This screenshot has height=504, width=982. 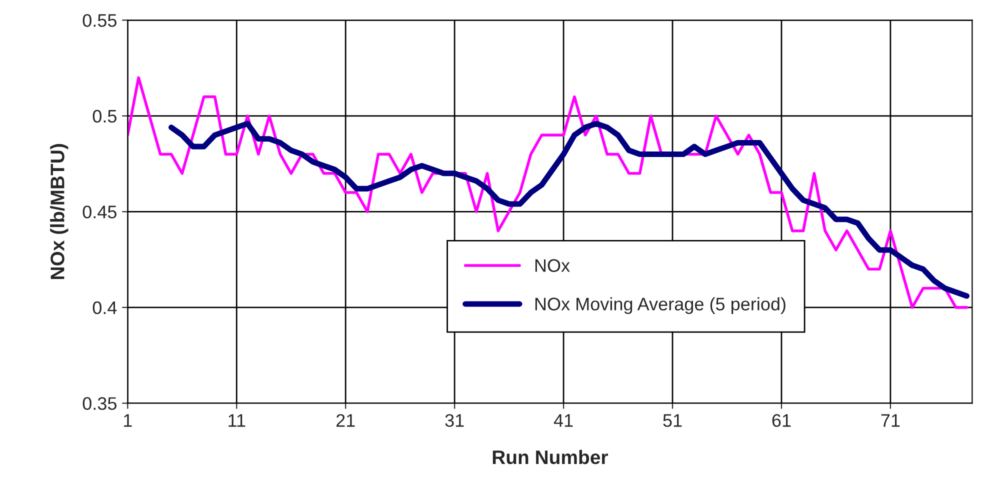 What do you see at coordinates (890, 420) in the screenshot?
I see `x-tick-label: 71` at bounding box center [890, 420].